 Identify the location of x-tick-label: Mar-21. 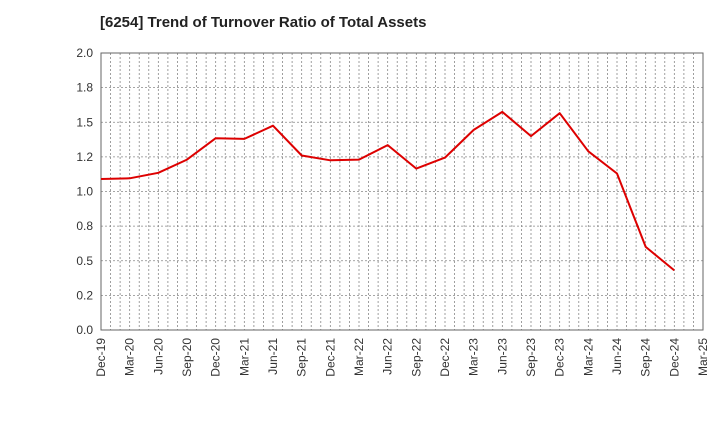
(244, 357).